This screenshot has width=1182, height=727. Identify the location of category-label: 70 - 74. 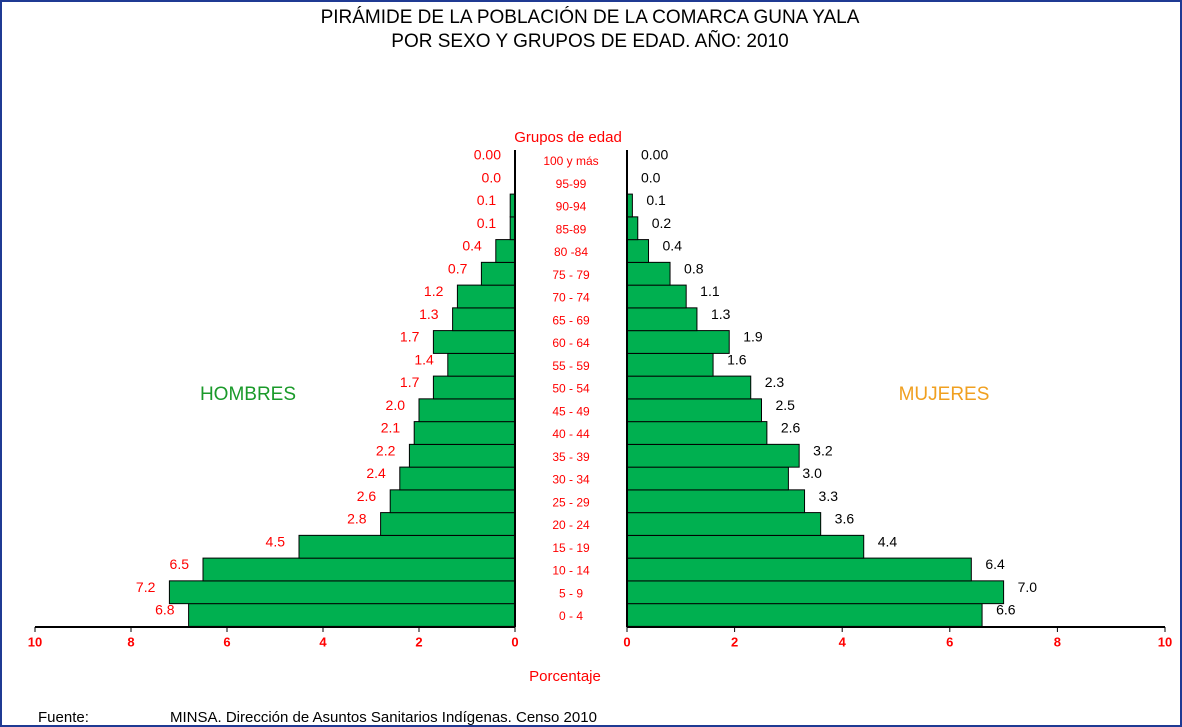
(571, 298).